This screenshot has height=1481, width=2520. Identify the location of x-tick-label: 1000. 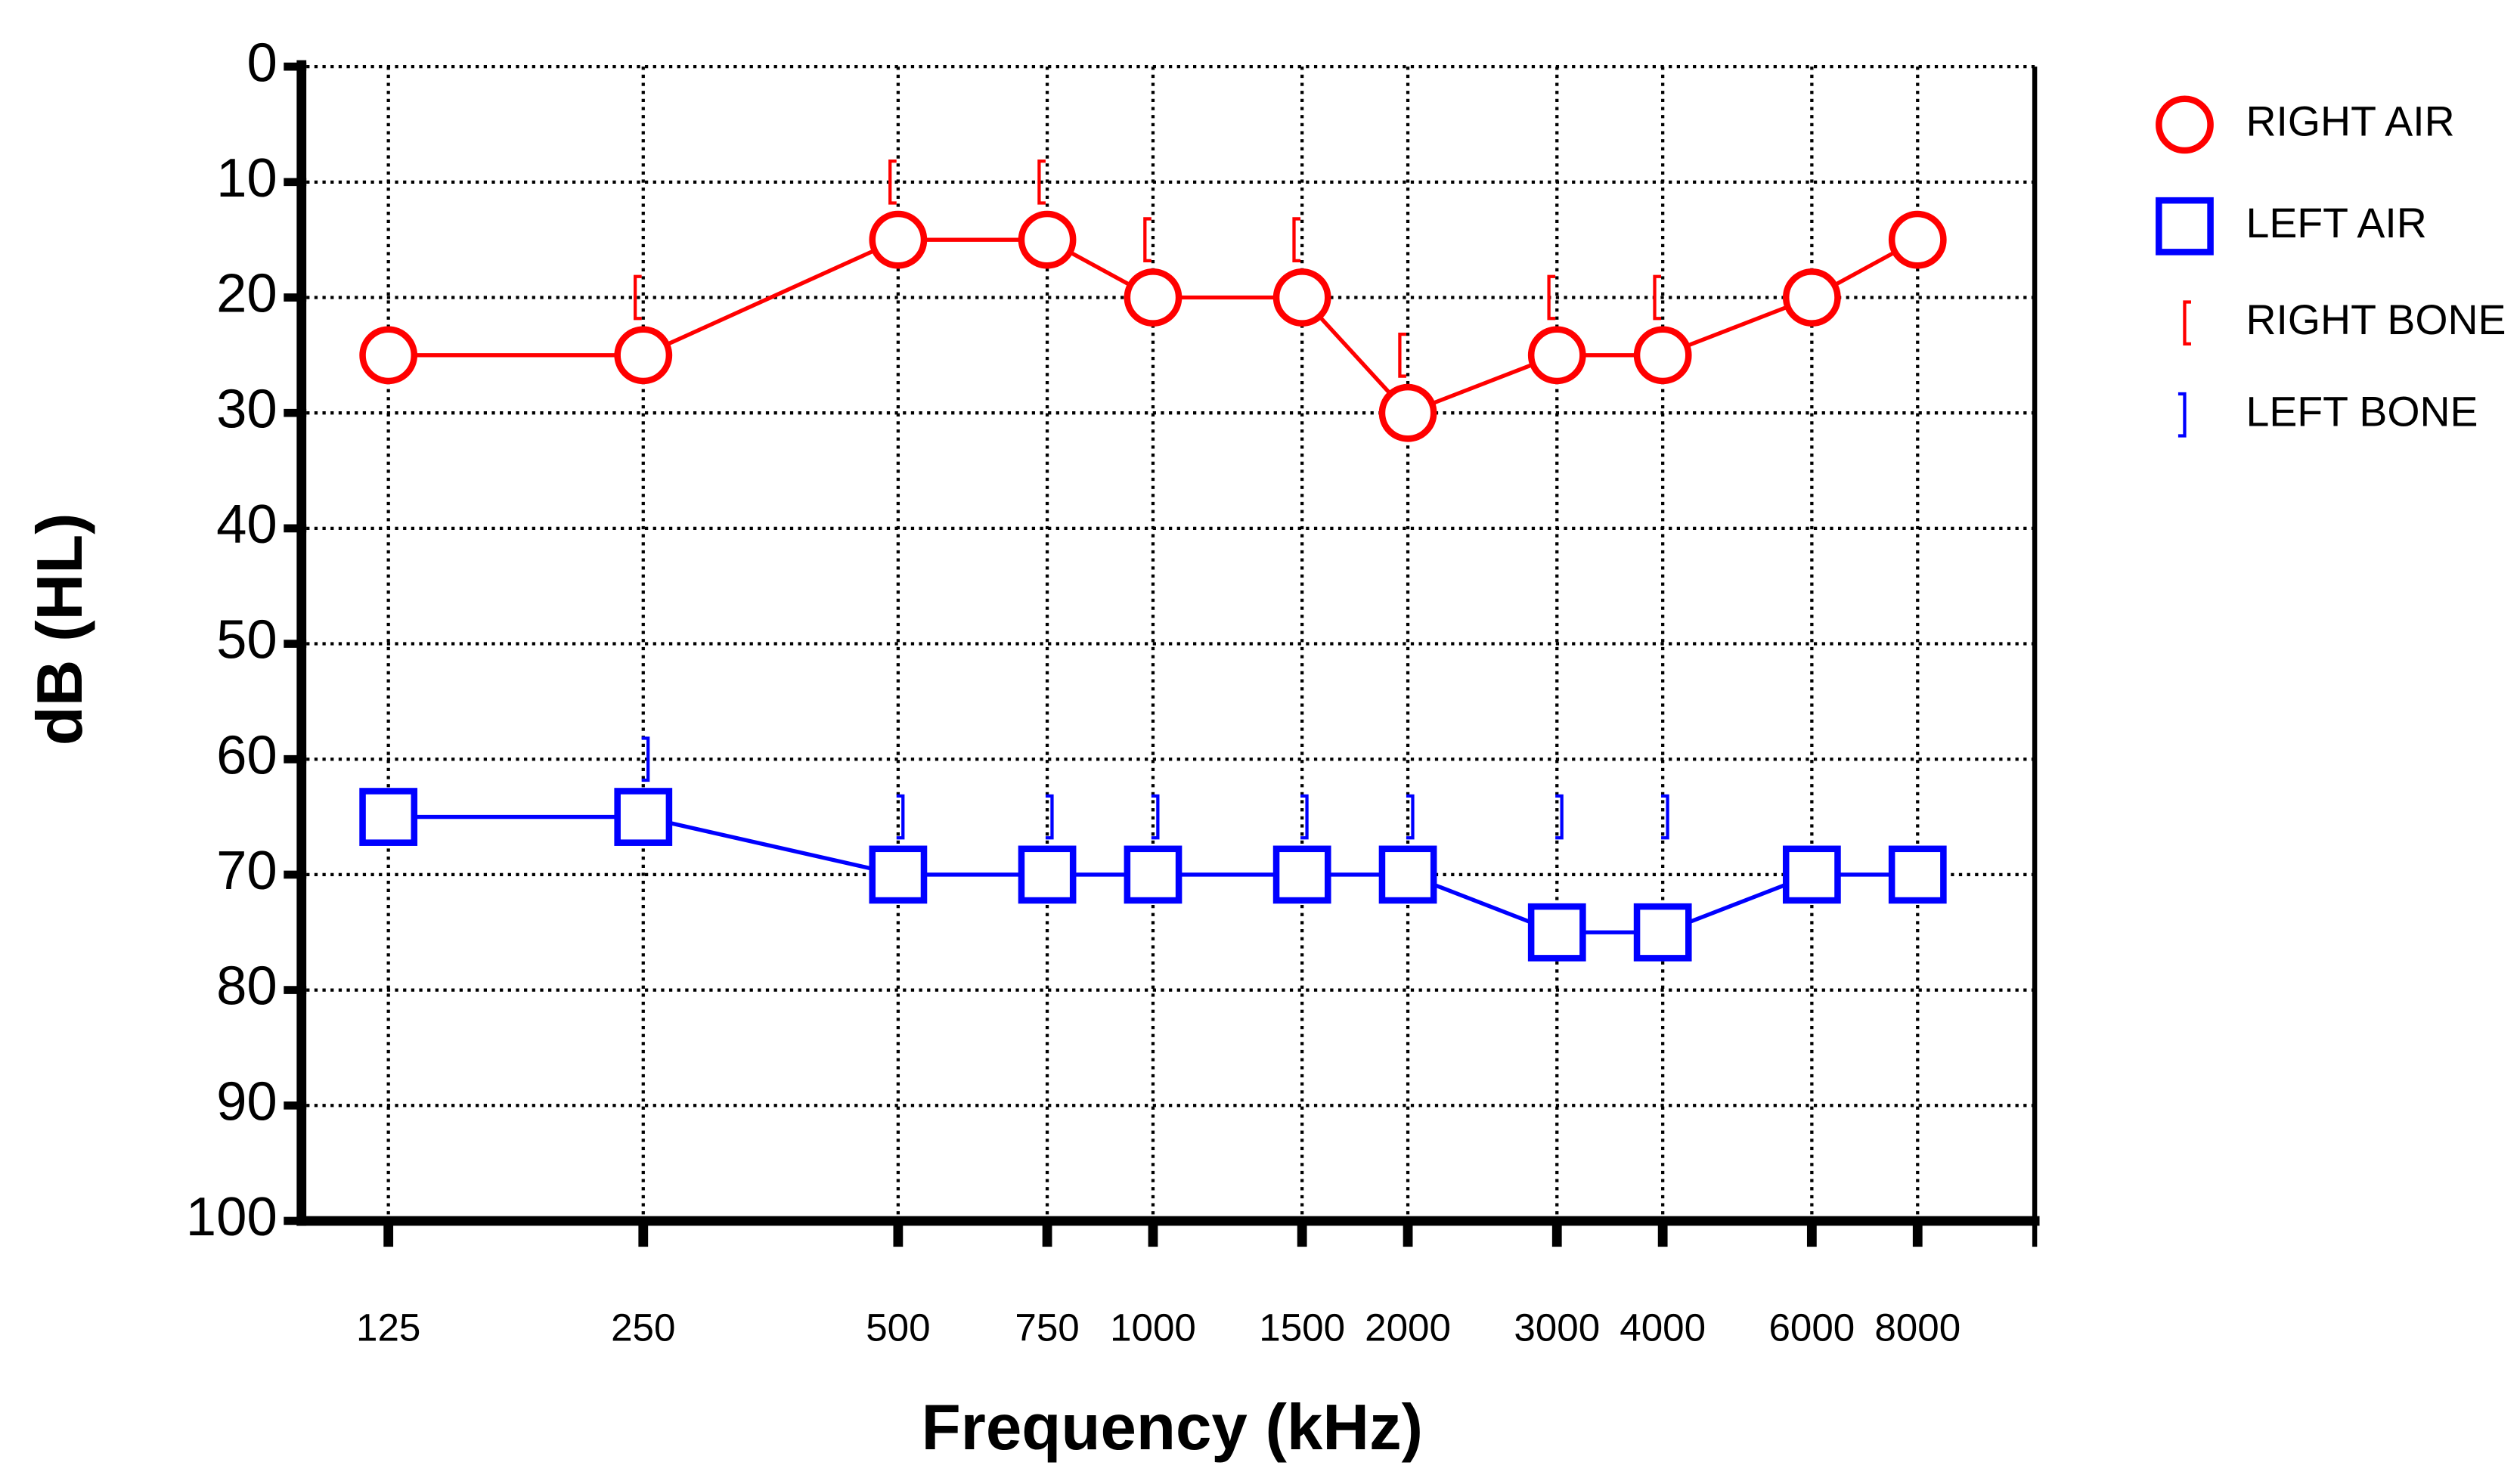
(1153, 1327).